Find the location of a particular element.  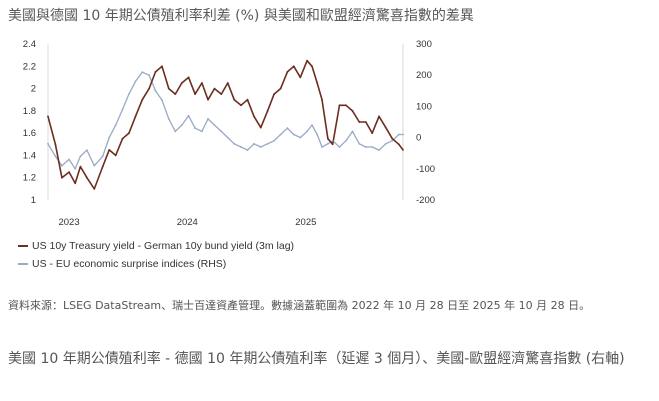

y-right-tick-label: 200 is located at coordinates (424, 75).